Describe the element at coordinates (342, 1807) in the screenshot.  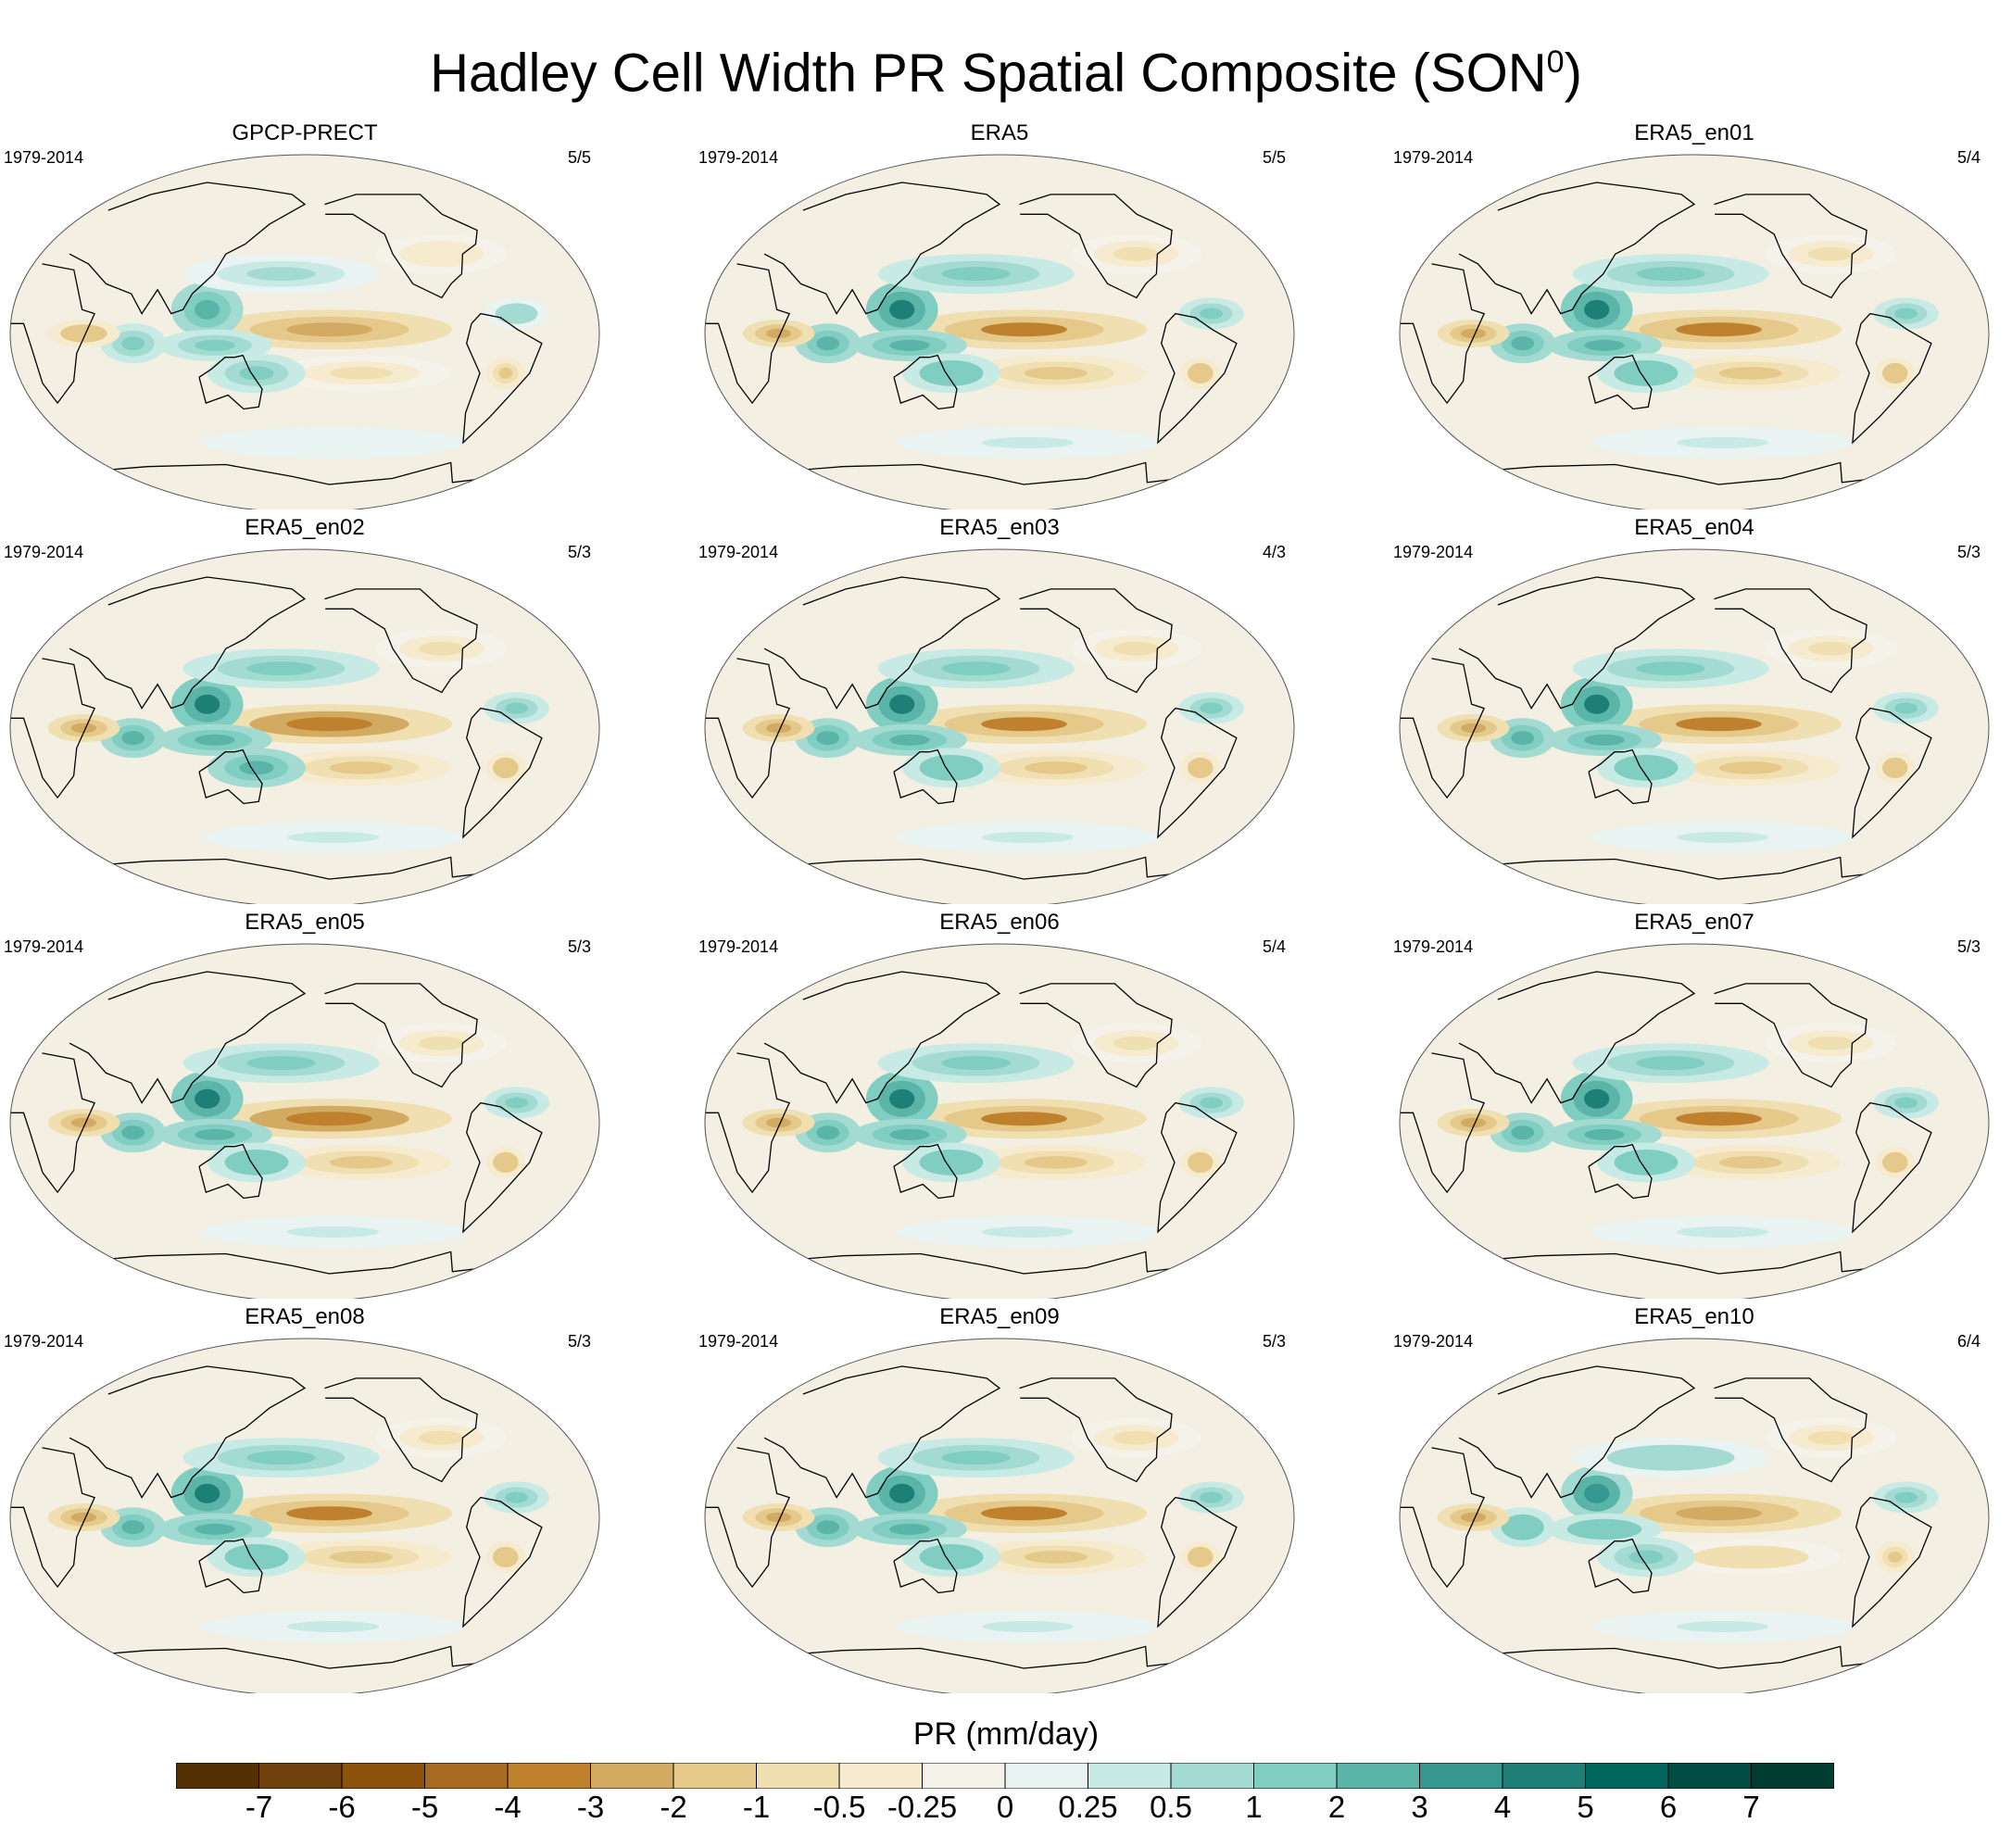
I see `colorbar-tick-label: -6` at that location.